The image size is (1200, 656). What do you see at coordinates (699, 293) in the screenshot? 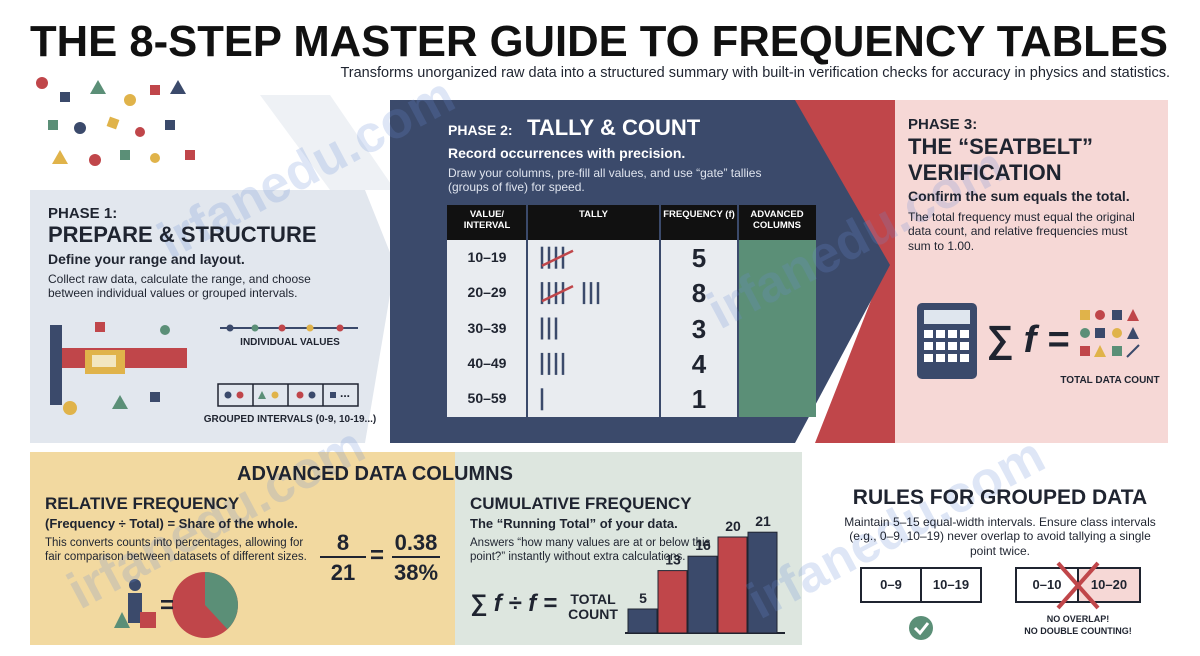
I see `frequency: 8` at bounding box center [699, 293].